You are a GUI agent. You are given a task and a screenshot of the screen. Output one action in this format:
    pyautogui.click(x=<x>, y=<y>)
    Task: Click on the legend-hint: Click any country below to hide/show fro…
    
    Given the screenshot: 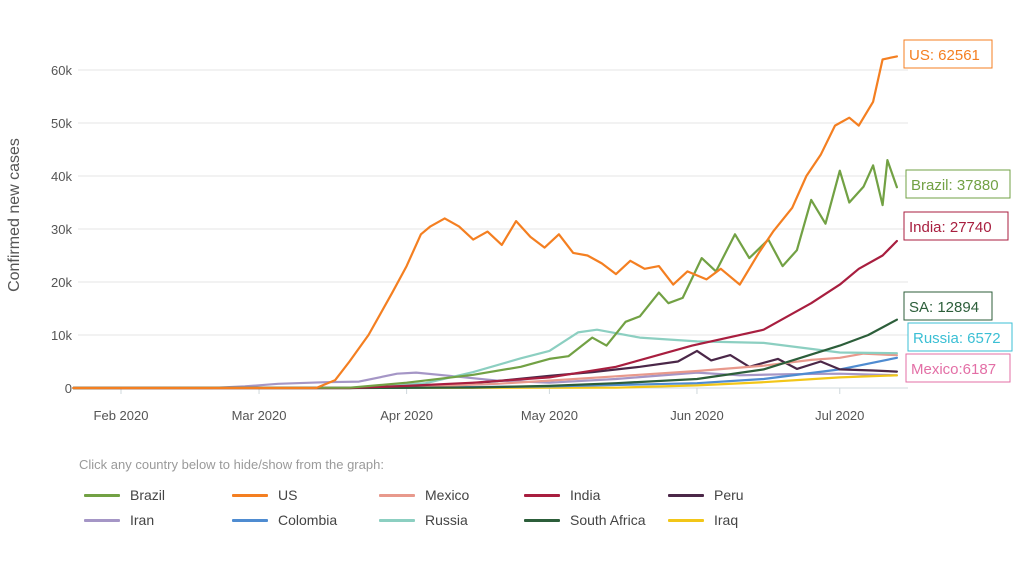 What is the action you would take?
    pyautogui.click(x=231, y=464)
    